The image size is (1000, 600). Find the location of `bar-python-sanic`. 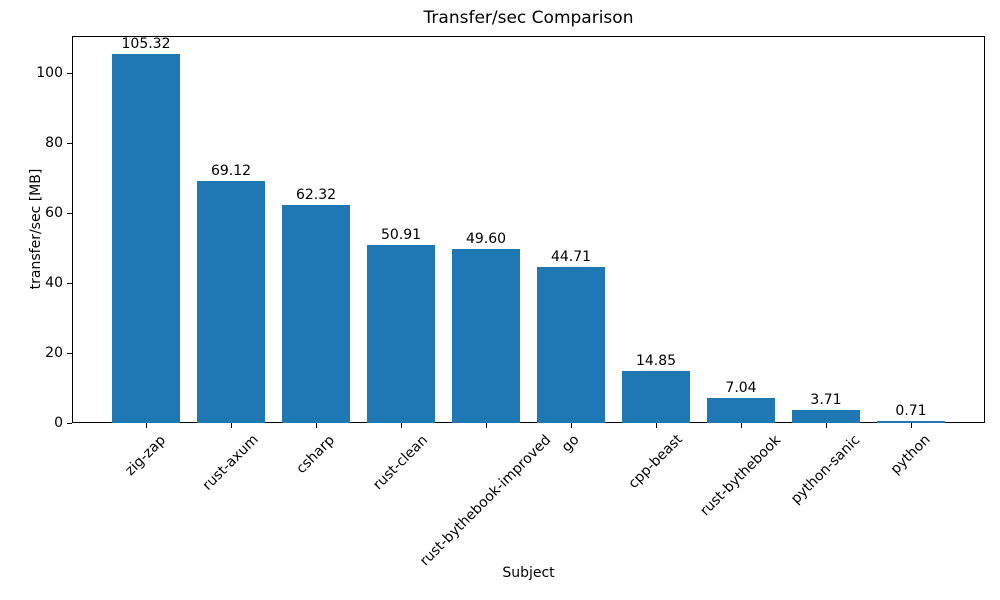

bar-python-sanic is located at coordinates (826, 416).